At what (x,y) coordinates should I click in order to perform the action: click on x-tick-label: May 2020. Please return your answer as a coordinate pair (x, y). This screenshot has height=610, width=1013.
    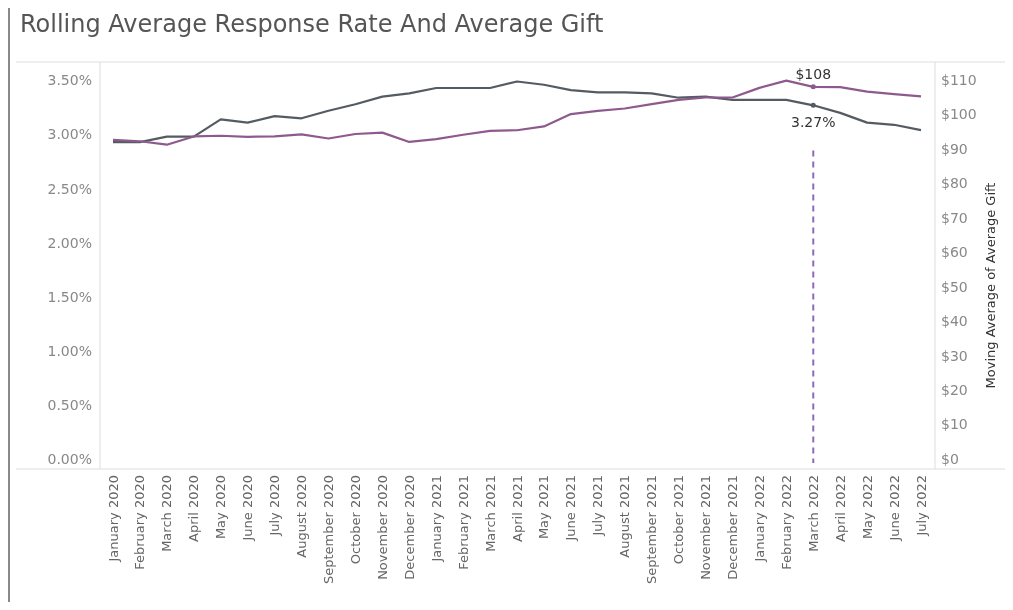
    Looking at the image, I should click on (221, 507).